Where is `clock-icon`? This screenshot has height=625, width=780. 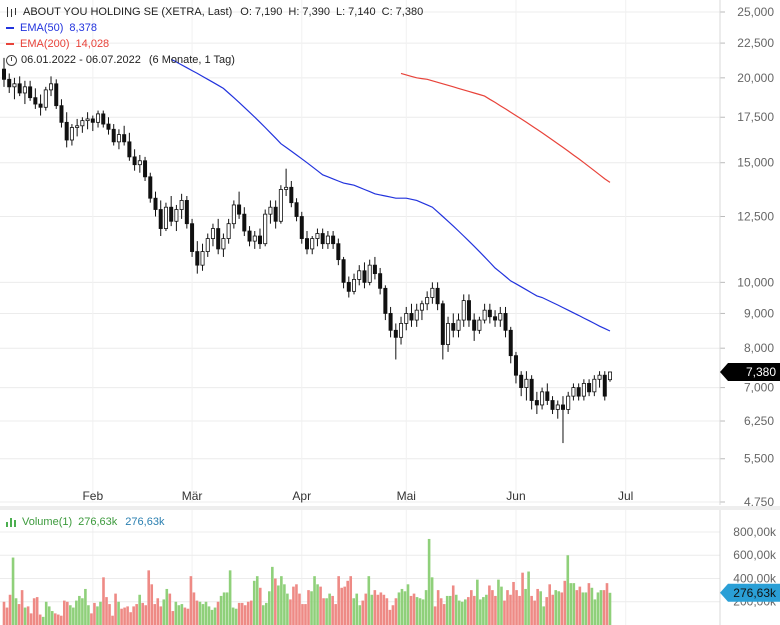 clock-icon is located at coordinates (11, 60).